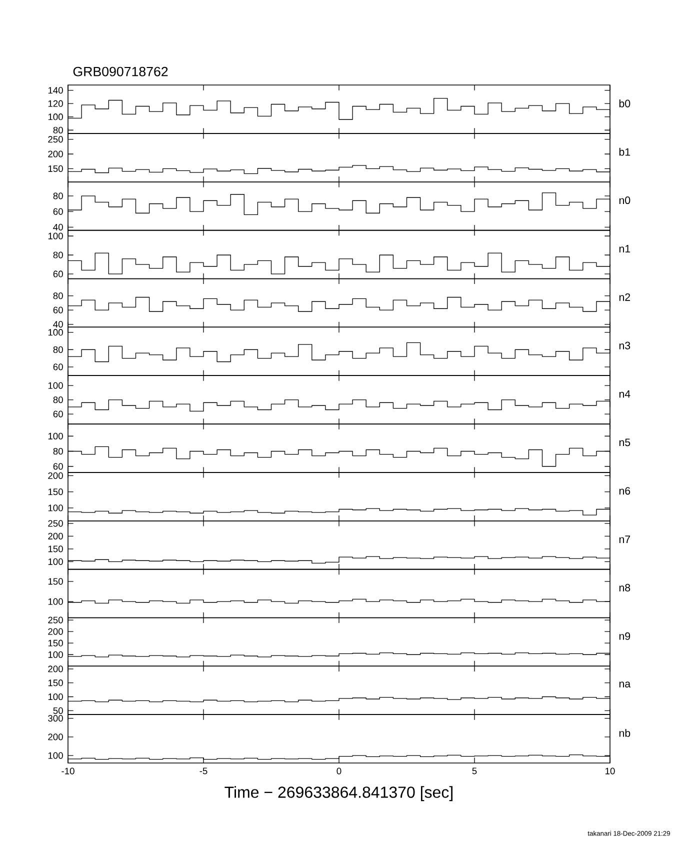  I want to click on x-tick-label: -5, so click(204, 771).